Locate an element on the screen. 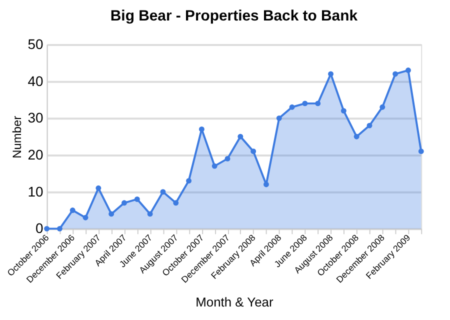 The height and width of the screenshot is (320, 450). y-tick-label: 30 is located at coordinates (36, 118).